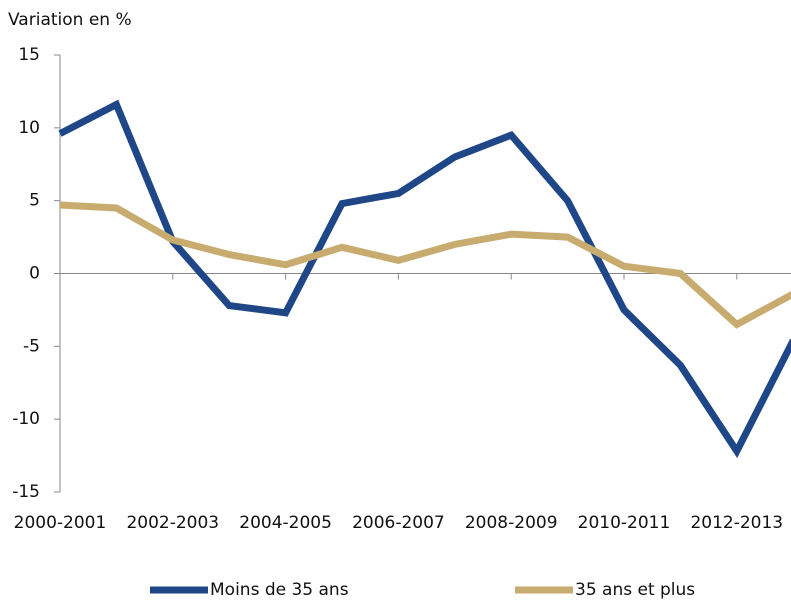 This screenshot has width=791, height=604. I want to click on y-tick-label: -10, so click(26, 419).